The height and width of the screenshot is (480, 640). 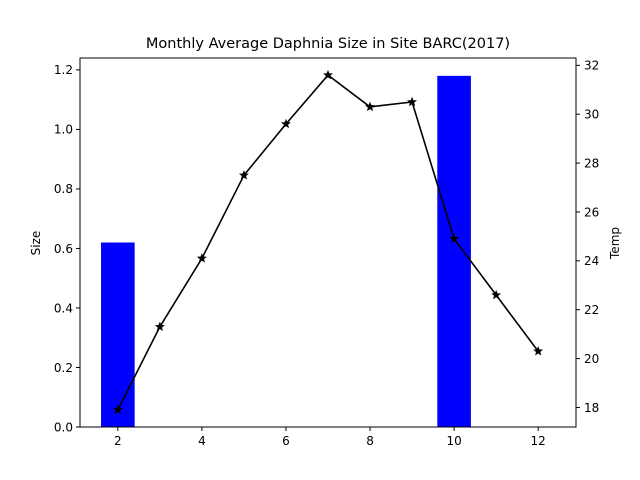 What do you see at coordinates (591, 115) in the screenshot?
I see `y-right-tick-label: 30` at bounding box center [591, 115].